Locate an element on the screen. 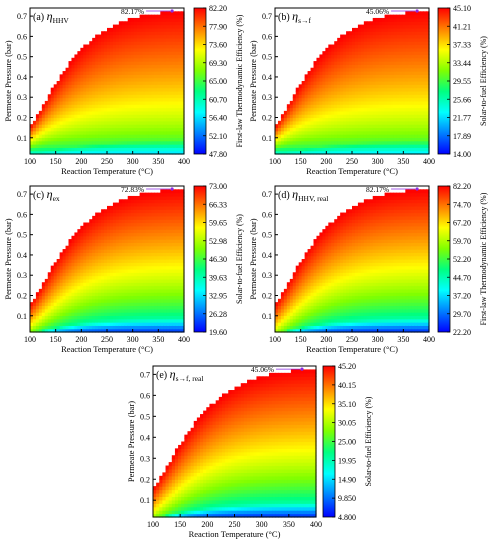 The width and height of the screenshot is (493, 550). x-tick-label: 100 is located at coordinates (30, 161).